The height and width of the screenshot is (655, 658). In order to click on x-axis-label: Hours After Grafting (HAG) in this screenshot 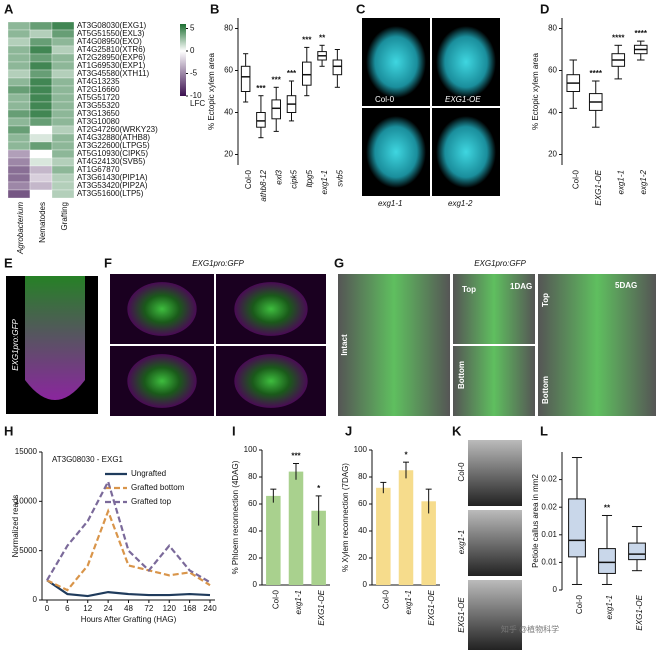, I will do `click(129, 619)`.